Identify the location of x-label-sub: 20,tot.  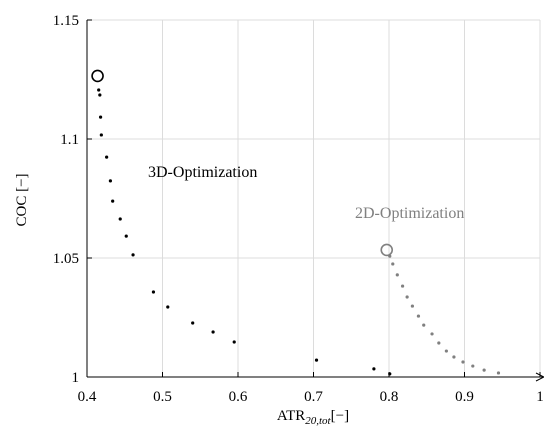
(318, 421).